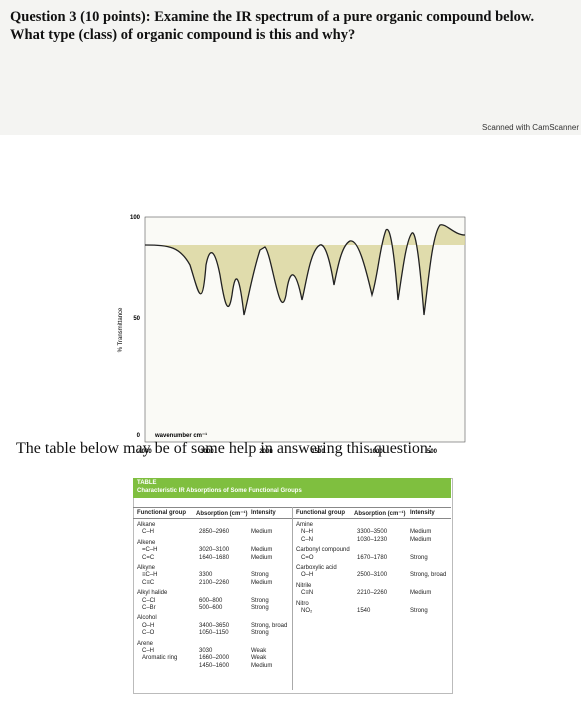 This screenshot has width=581, height=702. I want to click on absorption: 2850–2960, so click(214, 532).